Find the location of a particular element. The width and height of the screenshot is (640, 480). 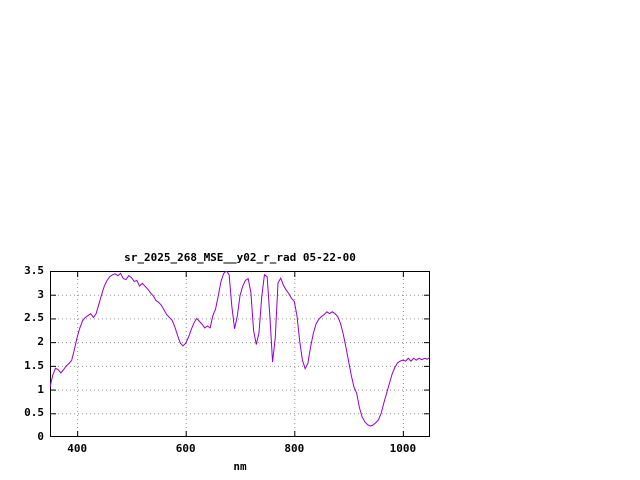

x-tick-label: 400 is located at coordinates (77, 448).